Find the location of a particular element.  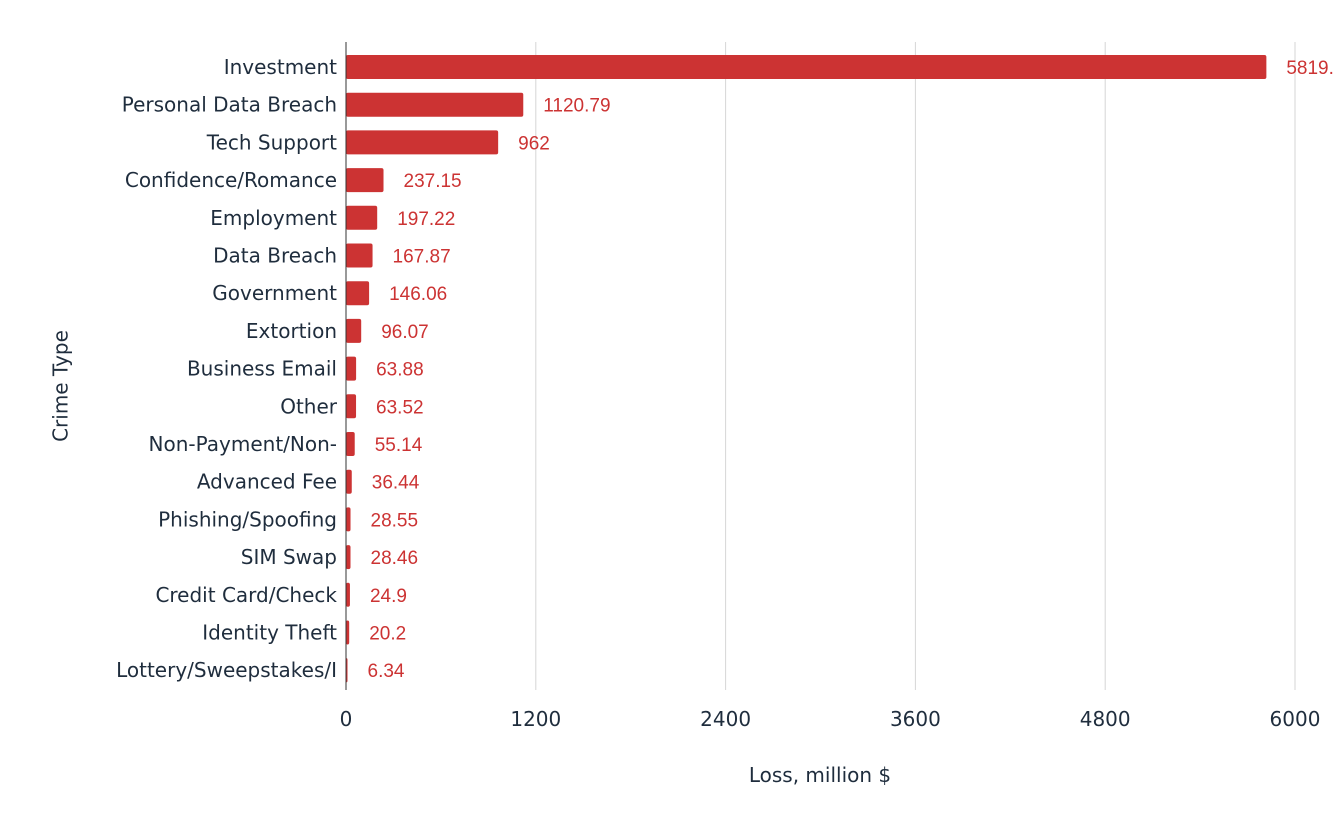

x-tick-labels: 0 1200 2400 3600 4800 6000 is located at coordinates (830, 719).